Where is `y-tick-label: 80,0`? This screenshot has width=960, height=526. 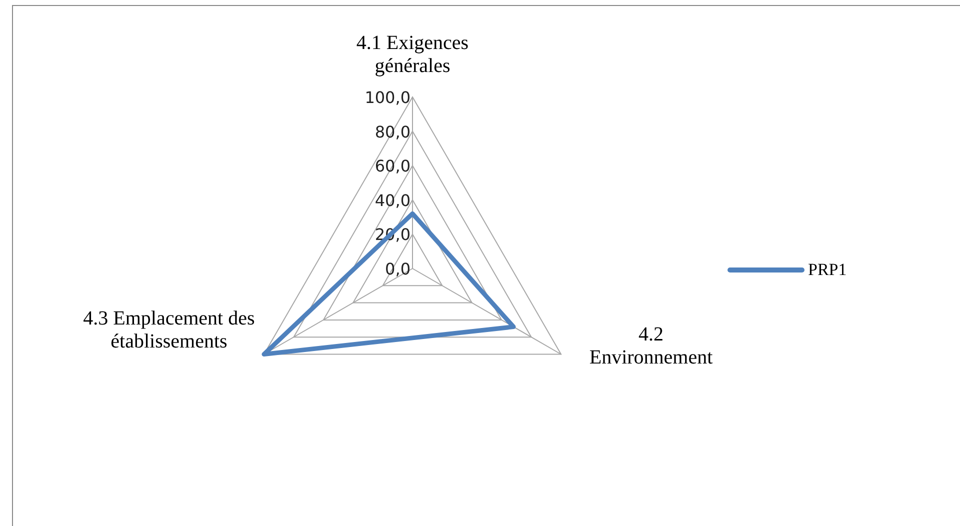
y-tick-label: 80,0 is located at coordinates (392, 132).